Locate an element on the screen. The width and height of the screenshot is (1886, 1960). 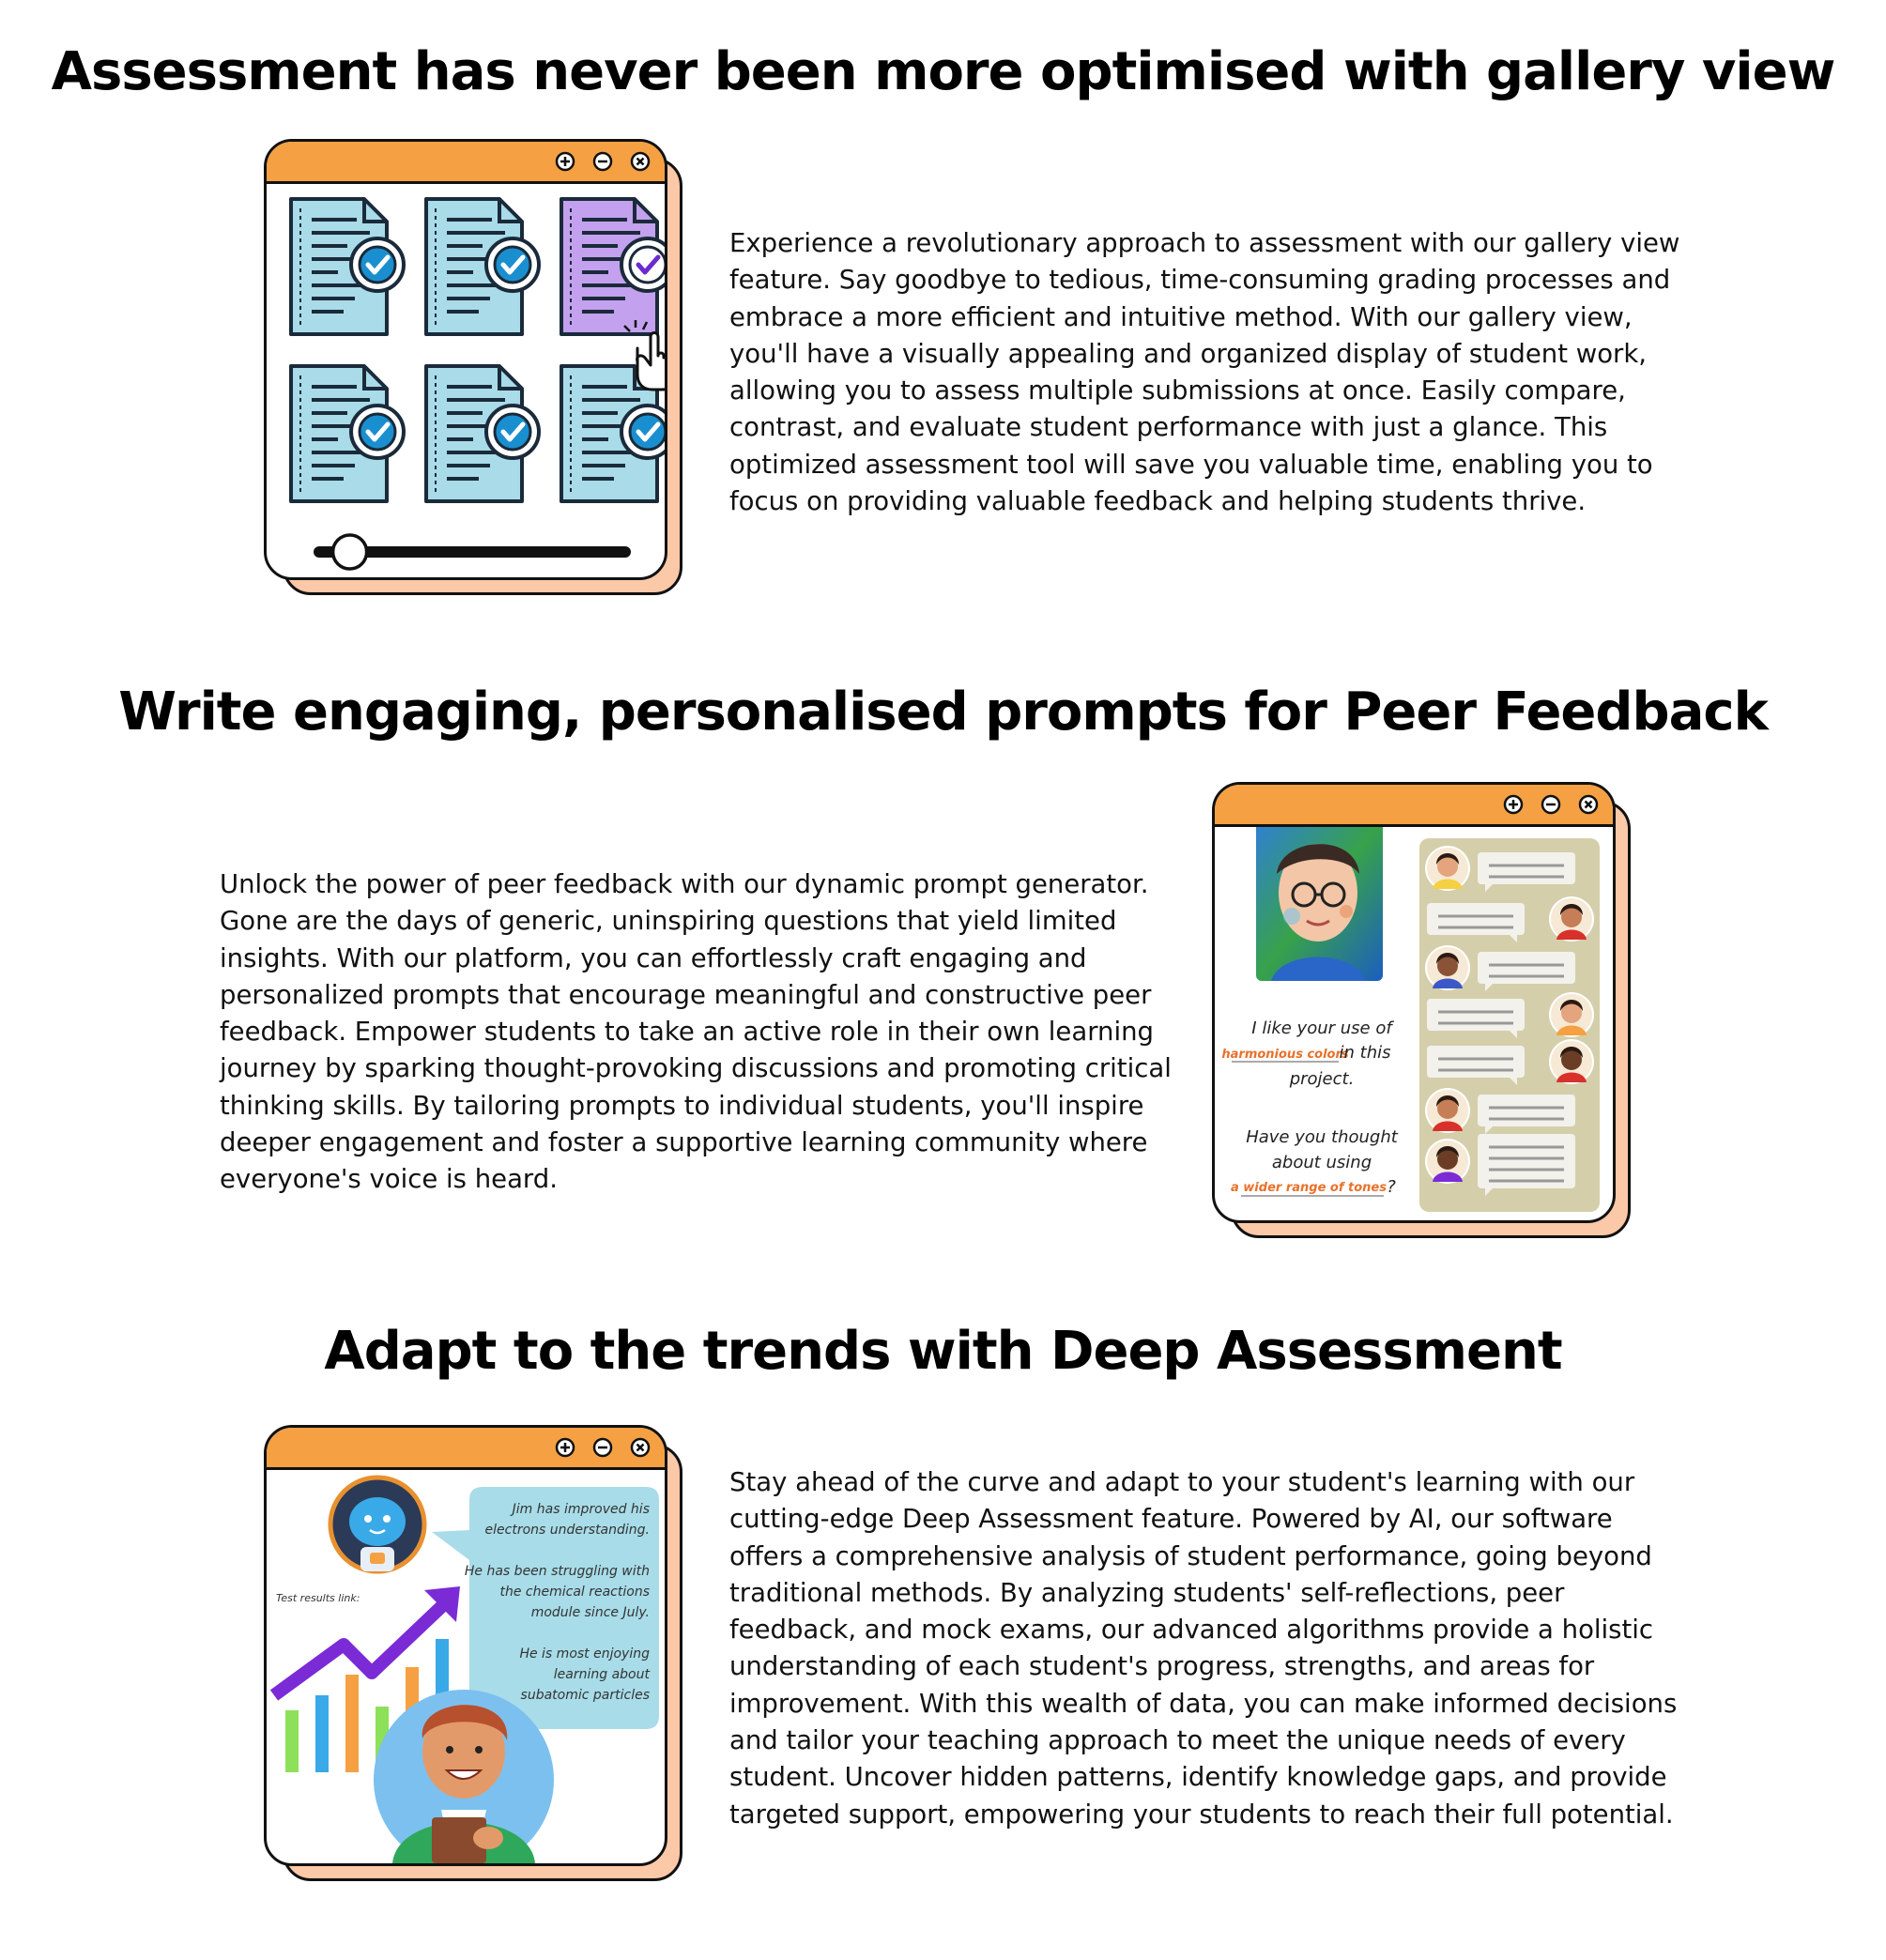
document-thumbnail-selected is located at coordinates (613, 266).